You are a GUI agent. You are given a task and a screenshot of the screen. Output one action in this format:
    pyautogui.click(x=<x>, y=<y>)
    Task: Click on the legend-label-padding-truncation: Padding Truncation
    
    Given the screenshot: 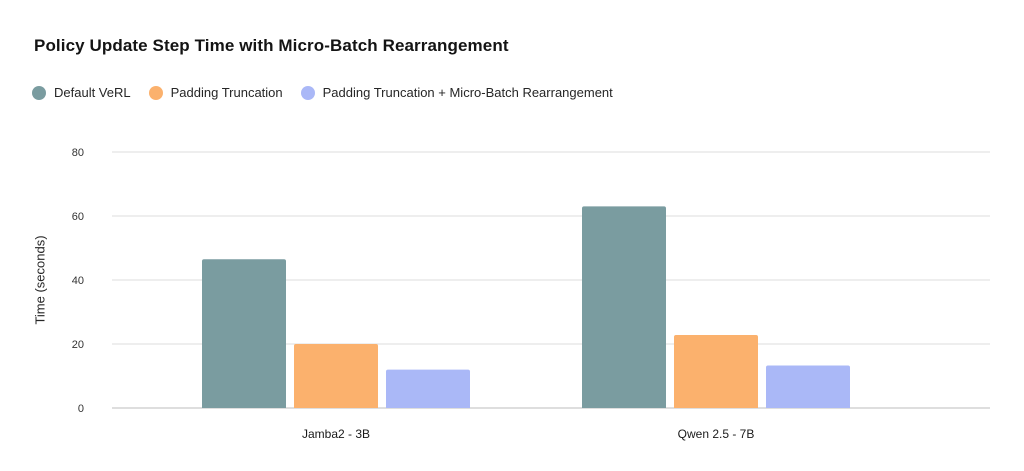 What is the action you would take?
    pyautogui.click(x=226, y=92)
    